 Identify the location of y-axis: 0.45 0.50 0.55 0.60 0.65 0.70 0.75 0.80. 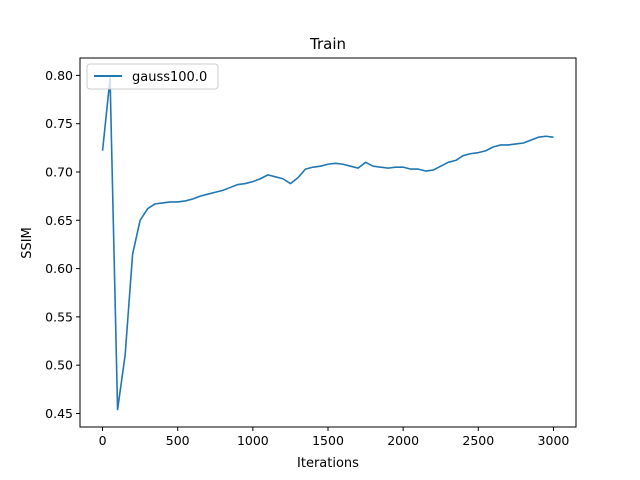
(62, 244).